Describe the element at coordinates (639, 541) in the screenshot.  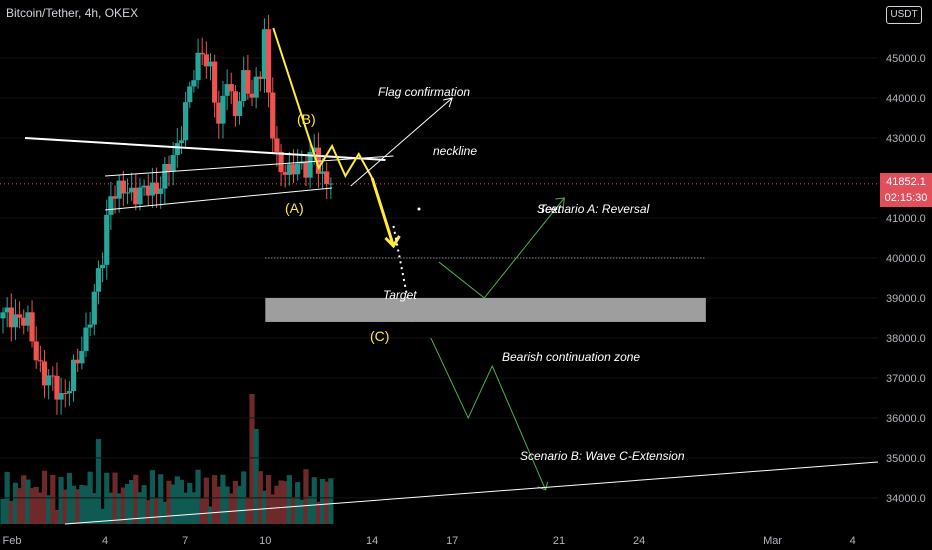
I see `x-tick-label: 24` at that location.